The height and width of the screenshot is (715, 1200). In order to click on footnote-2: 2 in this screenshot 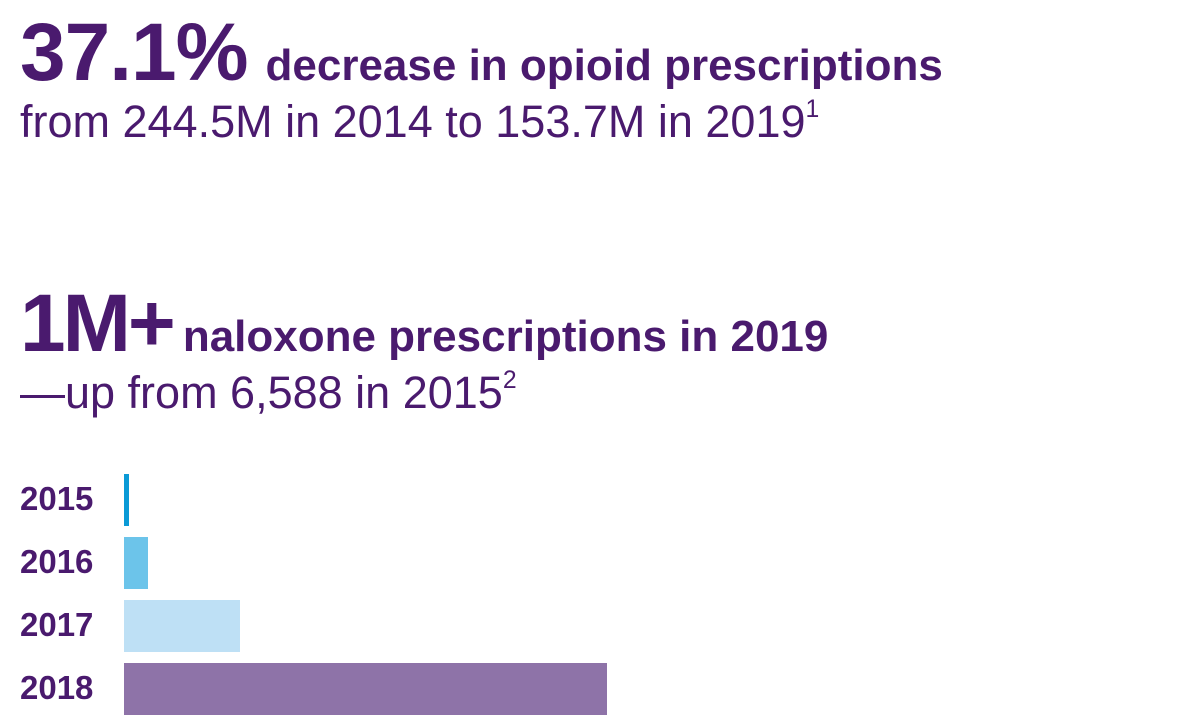, I will do `click(509, 380)`.